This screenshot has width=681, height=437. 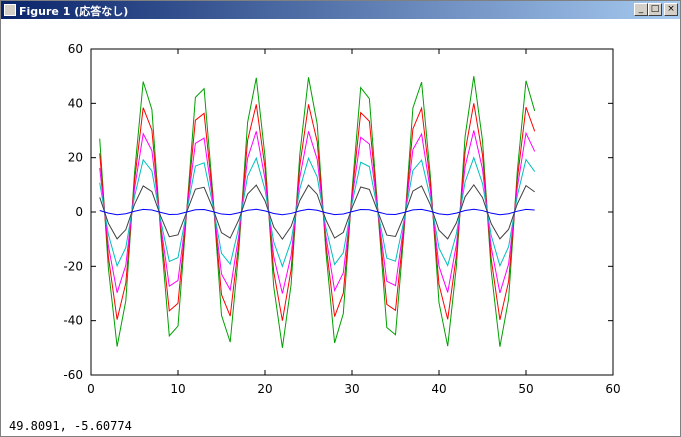 What do you see at coordinates (91, 389) in the screenshot?
I see `x-tick-label: 0` at bounding box center [91, 389].